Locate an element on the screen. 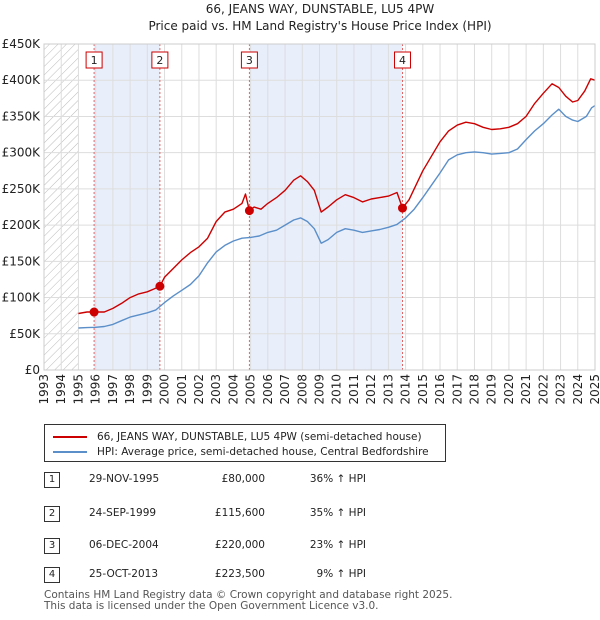 The width and height of the screenshot is (600, 620). sale-hpi-change: 35% ↑ HPI is located at coordinates (337, 513).